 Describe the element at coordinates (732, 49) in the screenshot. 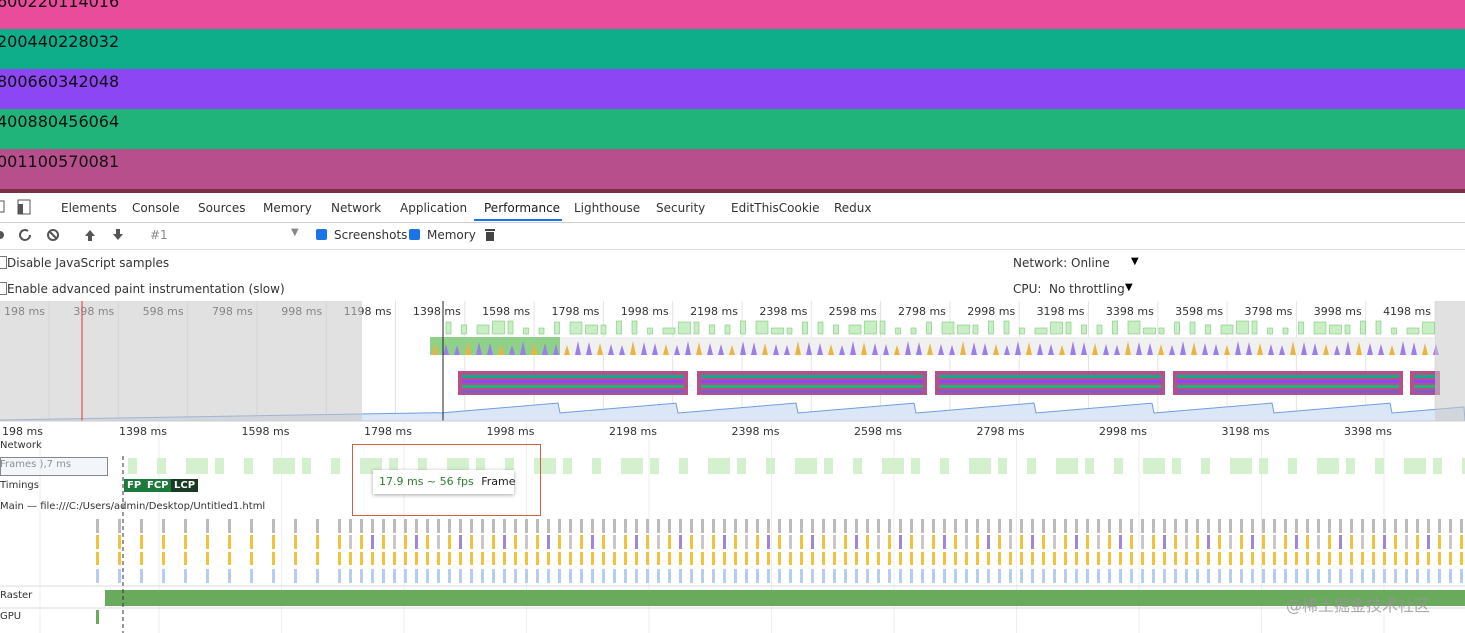

I see `color-row: 200440228032` at that location.